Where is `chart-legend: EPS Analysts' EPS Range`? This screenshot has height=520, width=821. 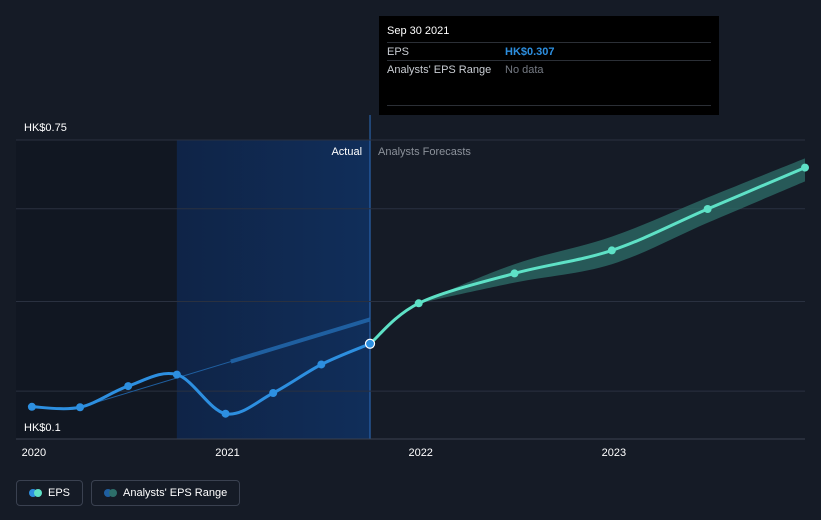
chart-legend: EPS Analysts' EPS Range is located at coordinates (128, 493).